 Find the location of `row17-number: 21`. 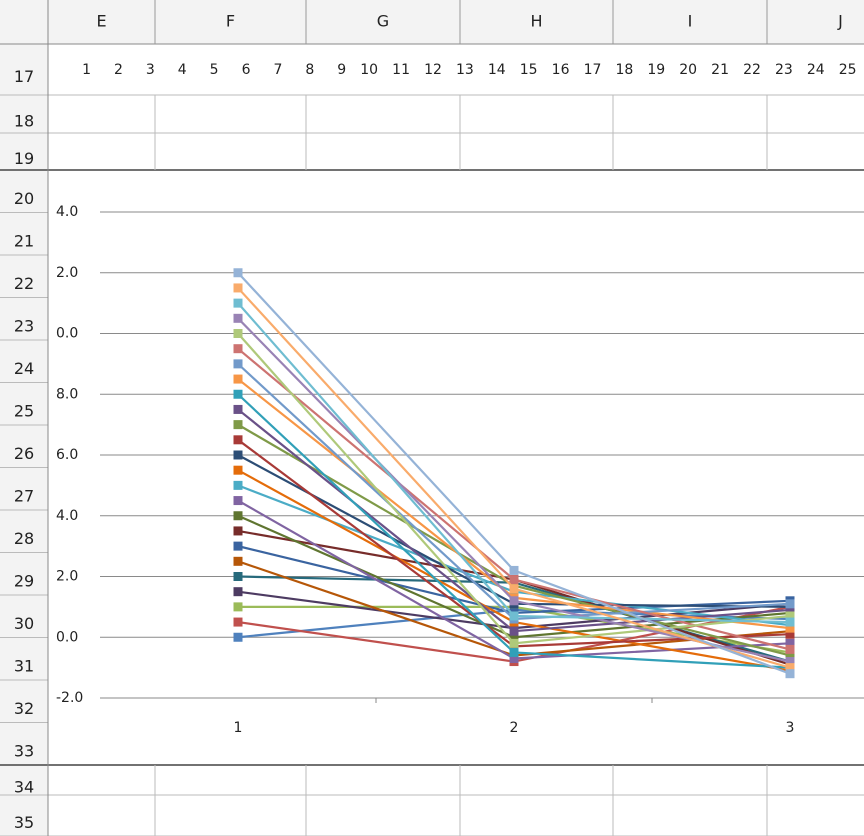

row17-number: 21 is located at coordinates (720, 70).